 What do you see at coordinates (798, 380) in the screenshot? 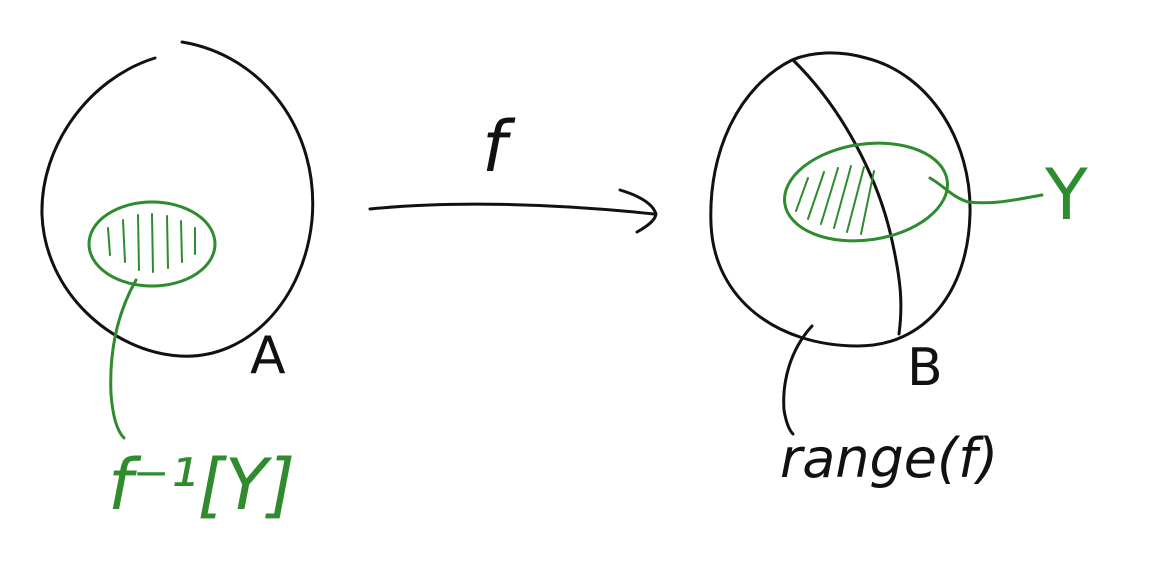
I see `range-leader-line` at bounding box center [798, 380].